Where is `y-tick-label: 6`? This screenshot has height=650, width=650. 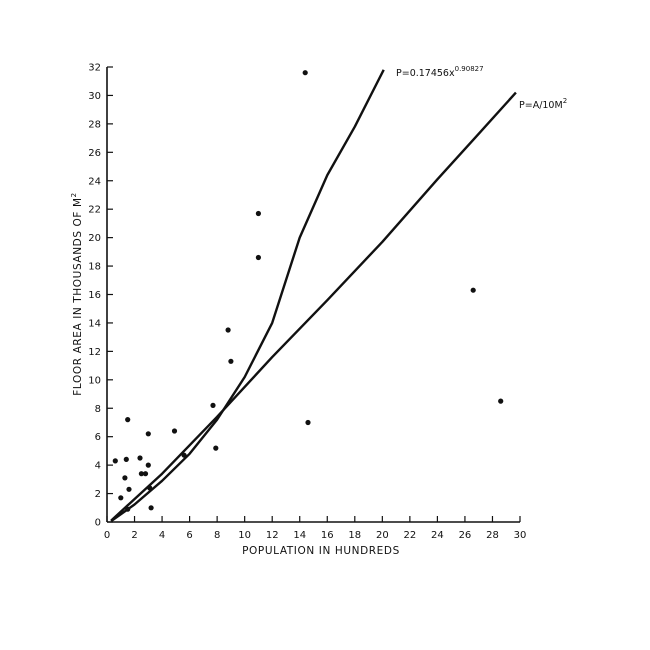
y-tick-label: 6 is located at coordinates (98, 437).